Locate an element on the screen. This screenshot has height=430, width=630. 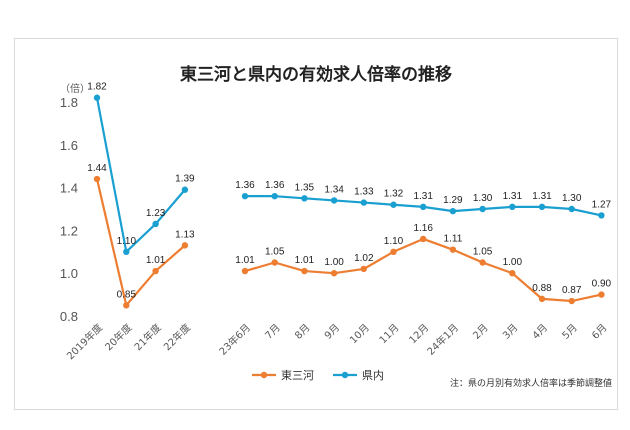
x-tick-label: 6月 is located at coordinates (599, 332).